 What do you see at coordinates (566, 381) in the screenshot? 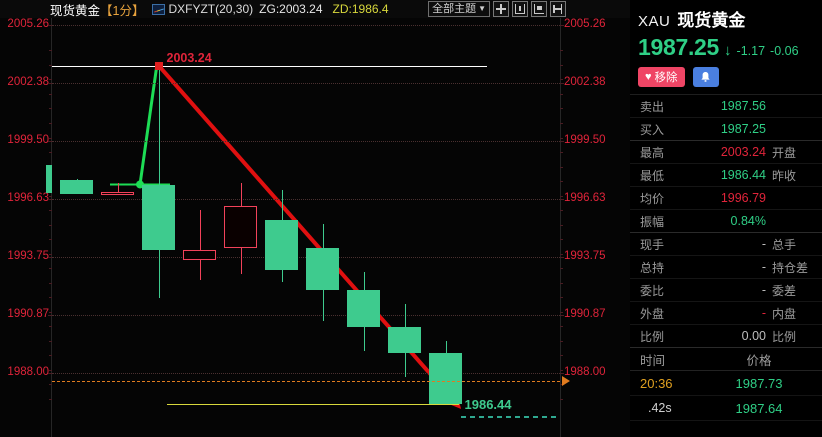
I see `last-price-arrow-icon` at bounding box center [566, 381].